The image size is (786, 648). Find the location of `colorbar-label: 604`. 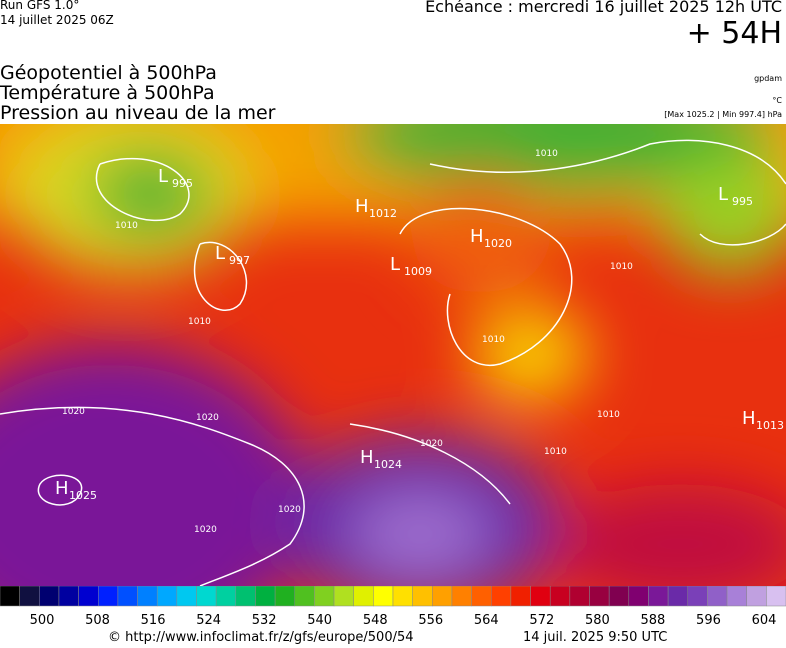

colorbar-label: 604 is located at coordinates (764, 620).